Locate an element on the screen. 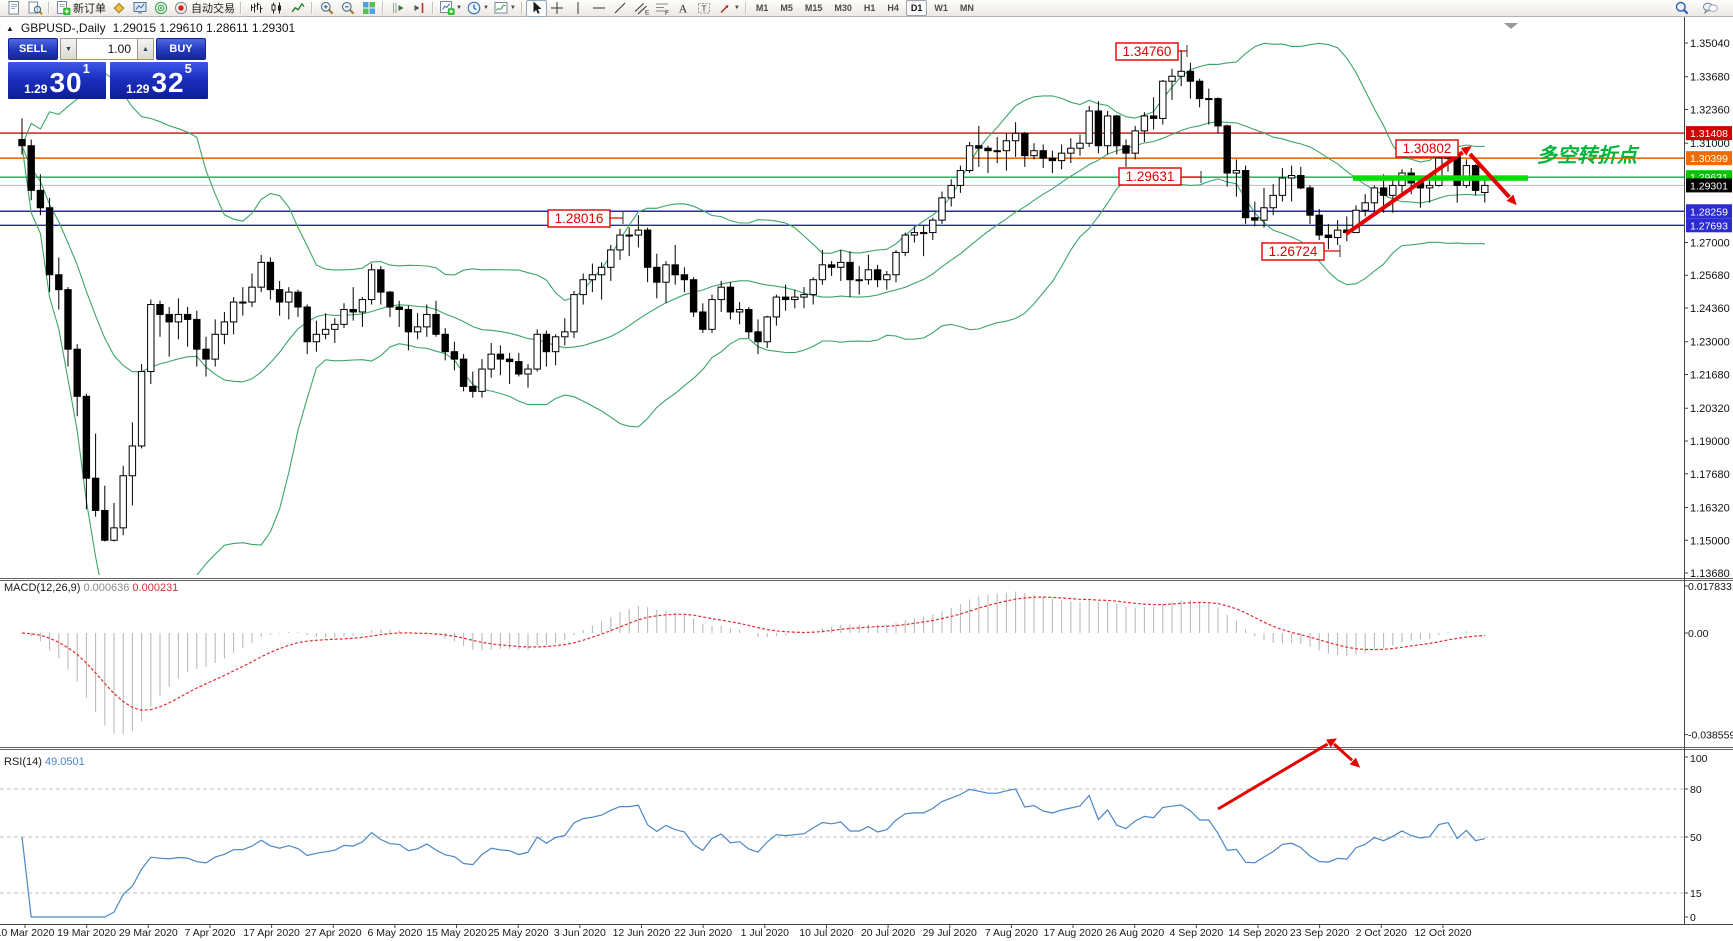  low-label-box is located at coordinates (1293, 251).